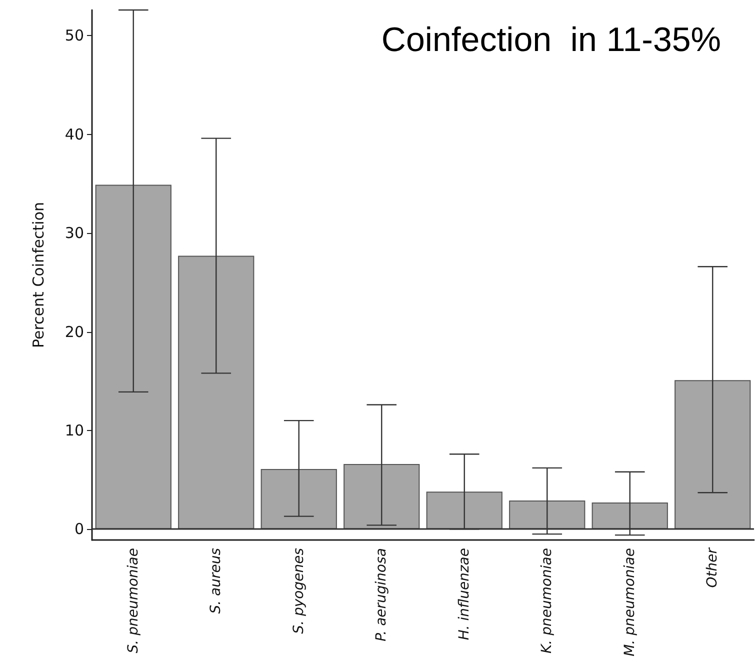 This screenshot has width=756, height=668. Describe the element at coordinates (39, 275) in the screenshot. I see `y-axis-title: Percent Coinfection` at that location.